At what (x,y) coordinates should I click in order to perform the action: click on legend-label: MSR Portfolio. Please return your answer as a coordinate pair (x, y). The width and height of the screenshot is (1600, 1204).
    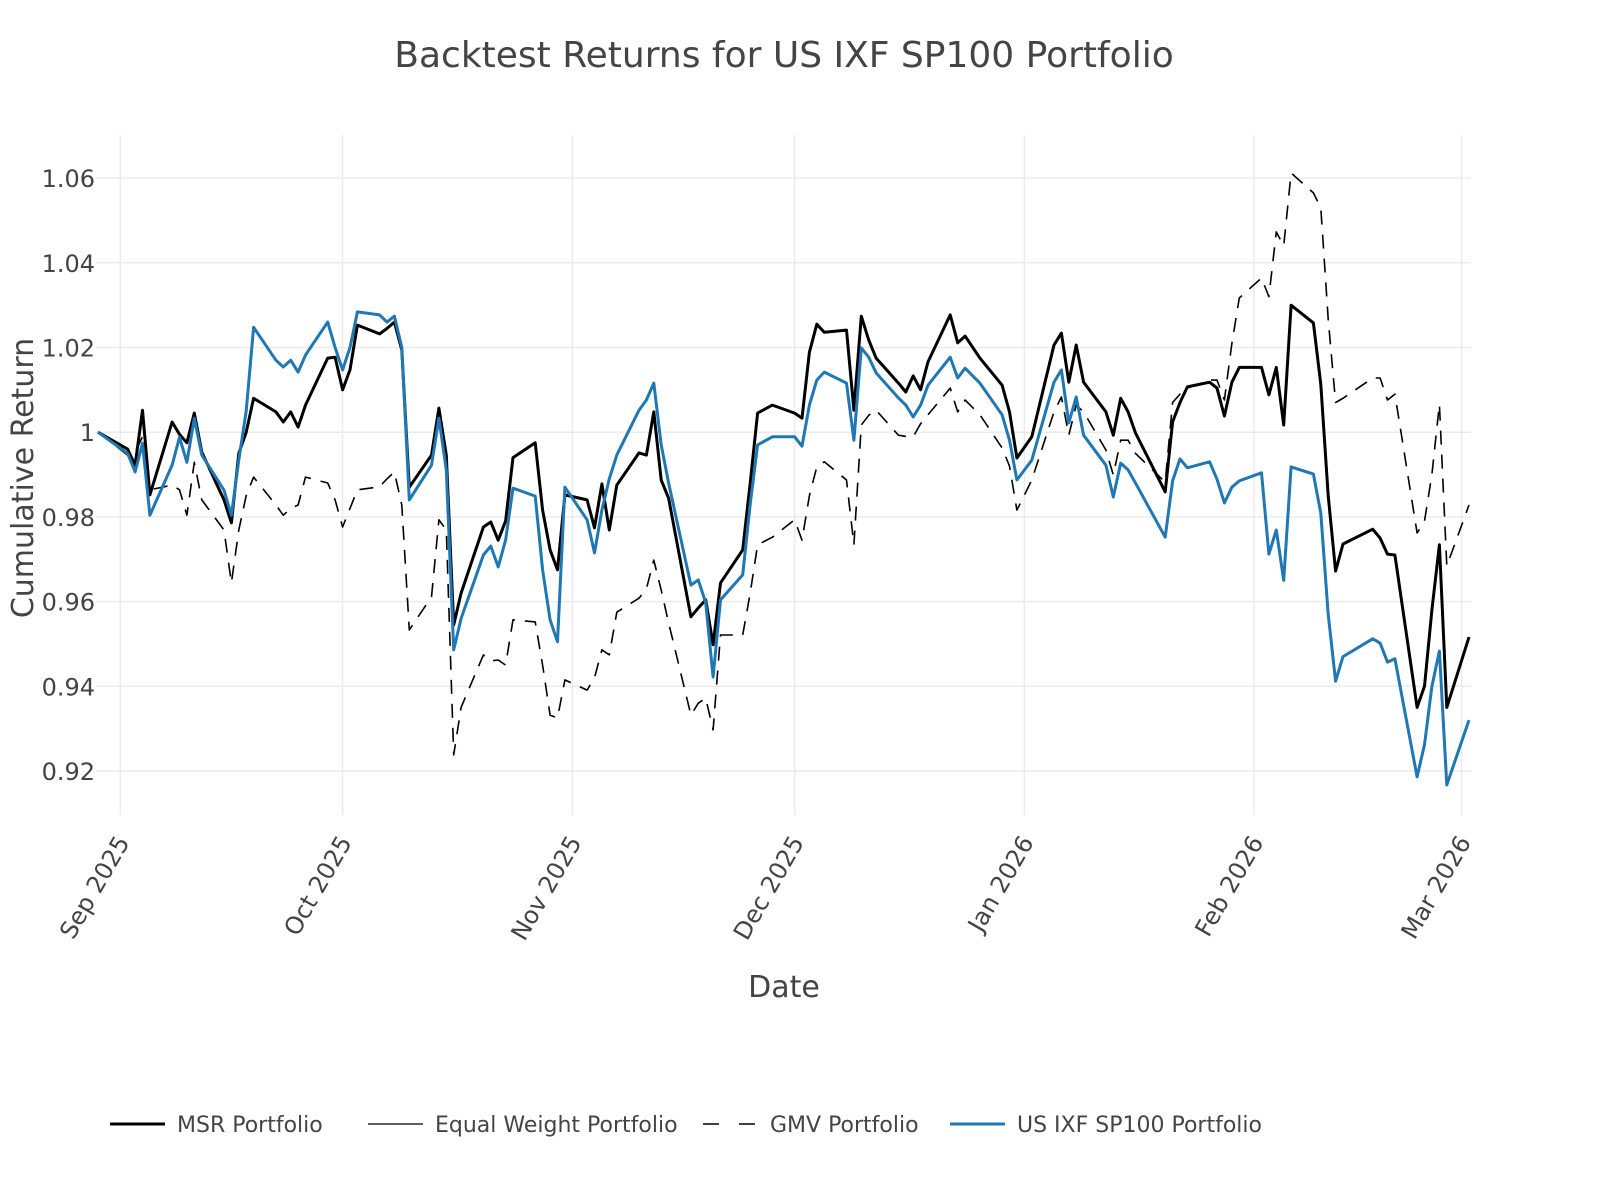
    Looking at the image, I should click on (250, 1125).